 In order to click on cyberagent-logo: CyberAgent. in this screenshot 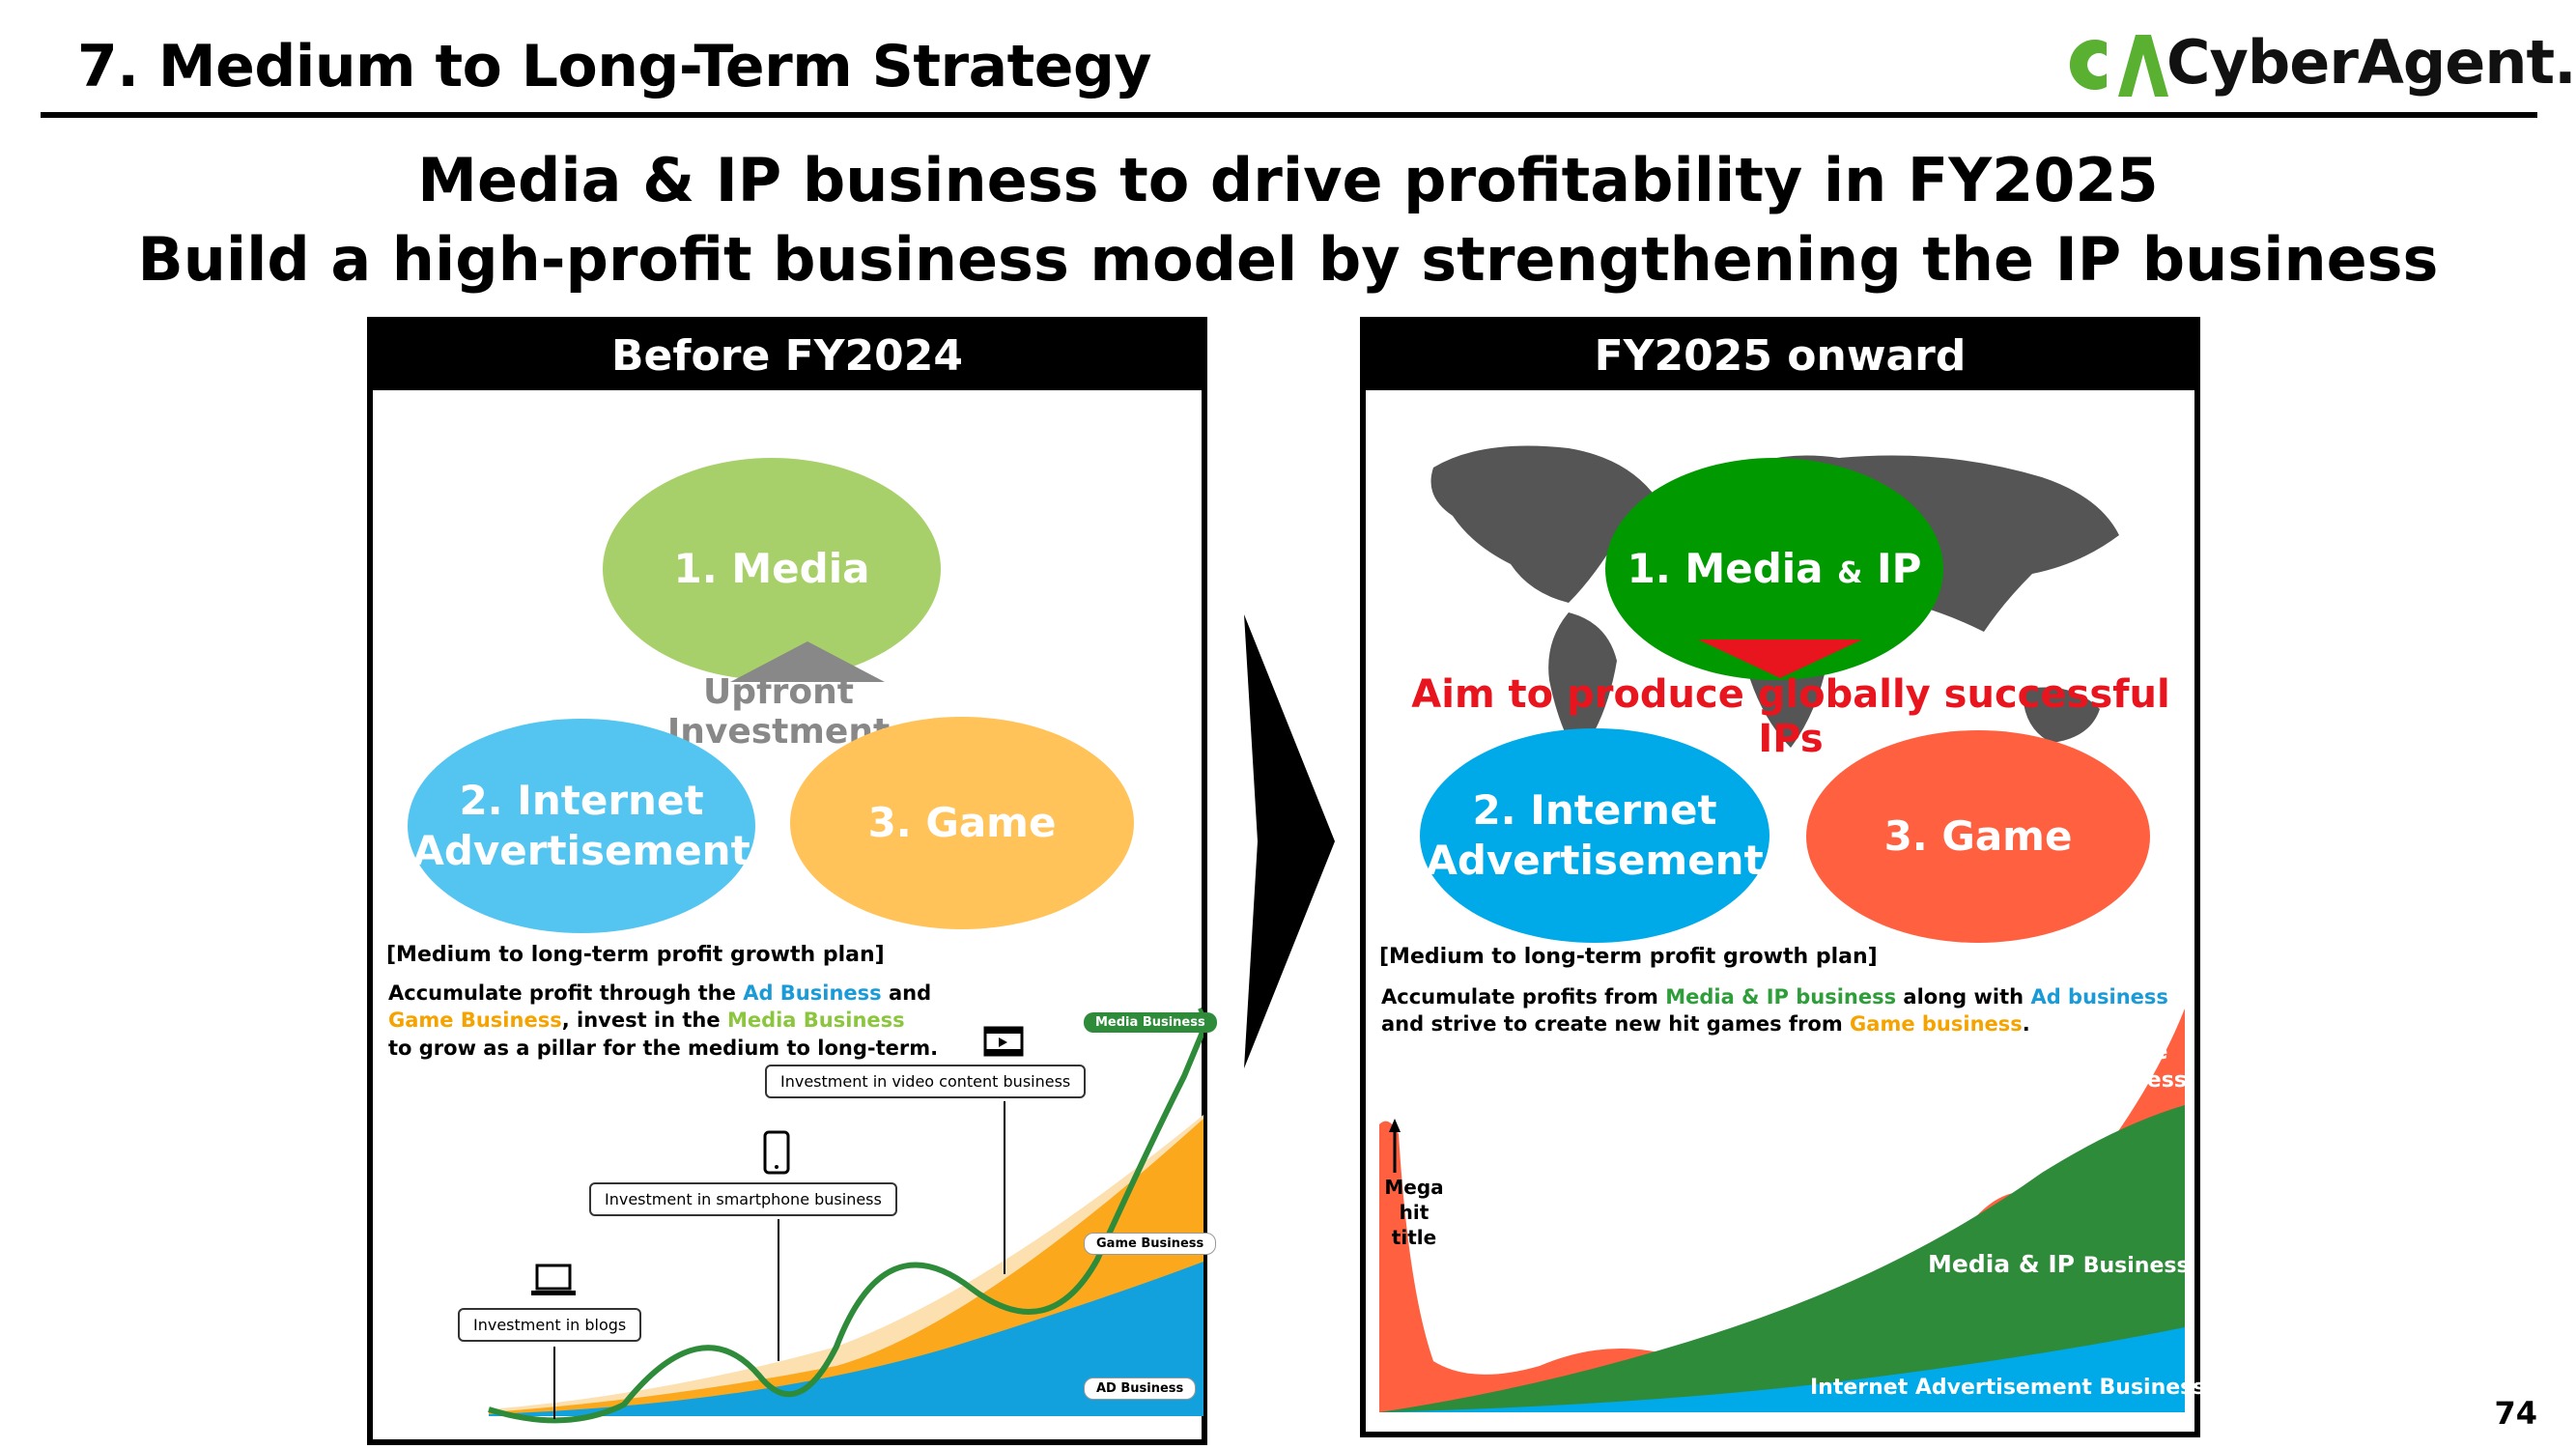, I will do `click(2319, 64)`.